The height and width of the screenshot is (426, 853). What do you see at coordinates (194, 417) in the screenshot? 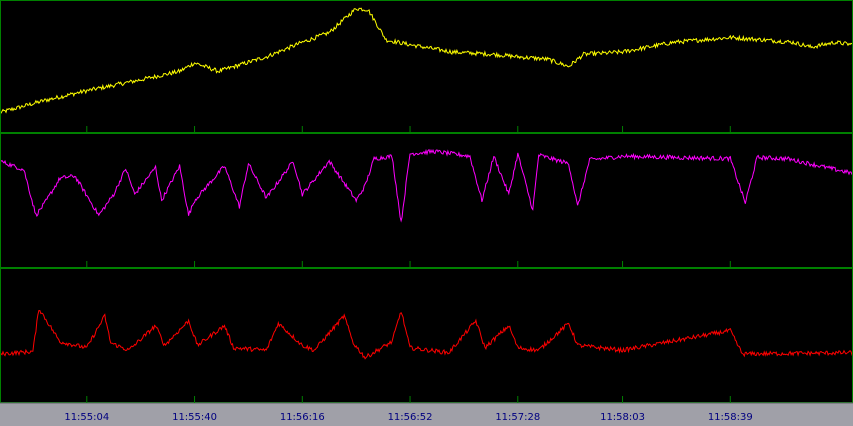
I see `tick-label-2: 11:55:40` at bounding box center [194, 417].